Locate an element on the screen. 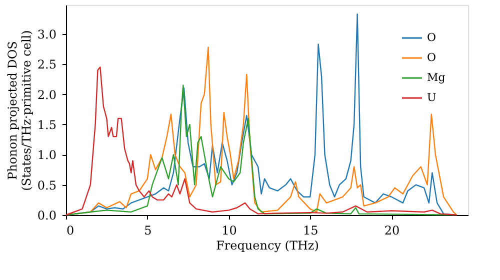 This screenshot has width=500, height=280. legend-label: Mg is located at coordinates (436, 77).